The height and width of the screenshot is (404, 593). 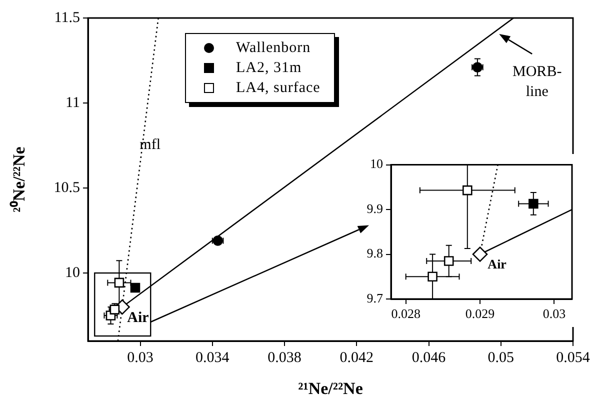 What do you see at coordinates (374, 208) in the screenshot?
I see `y-tick-label: 9.9` at bounding box center [374, 208].